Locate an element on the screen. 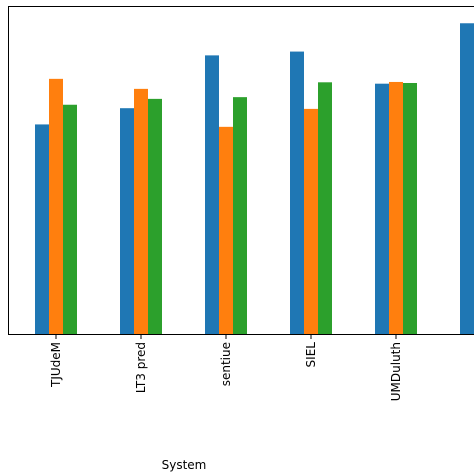 This screenshot has height=474, width=474. x-tick-label: UMDuluth is located at coordinates (396, 371).